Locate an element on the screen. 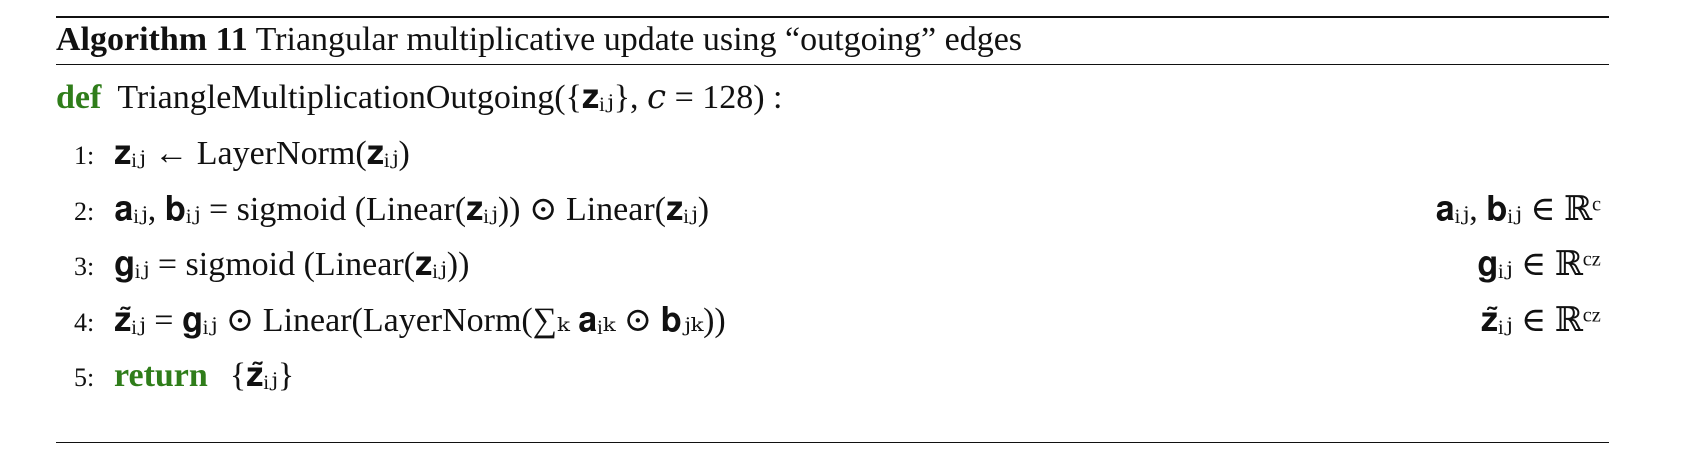 The height and width of the screenshot is (450, 1690). step-statement: 𝐠ᵢⱼ = sigmoid (Linear(𝐳ᵢⱼ)) is located at coordinates (292, 264).